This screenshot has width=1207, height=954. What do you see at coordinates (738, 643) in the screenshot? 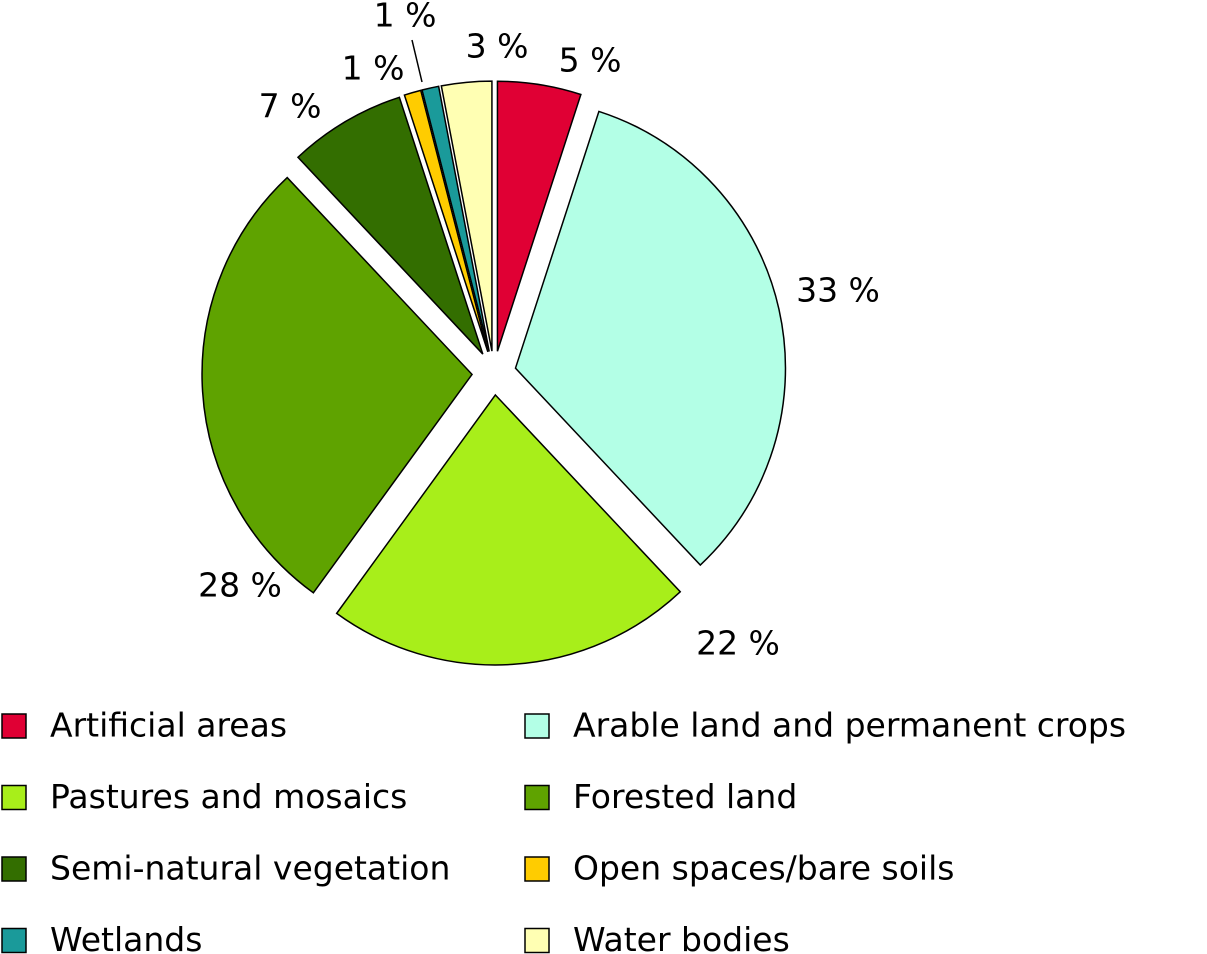
I see `data-label: 22 %` at bounding box center [738, 643].